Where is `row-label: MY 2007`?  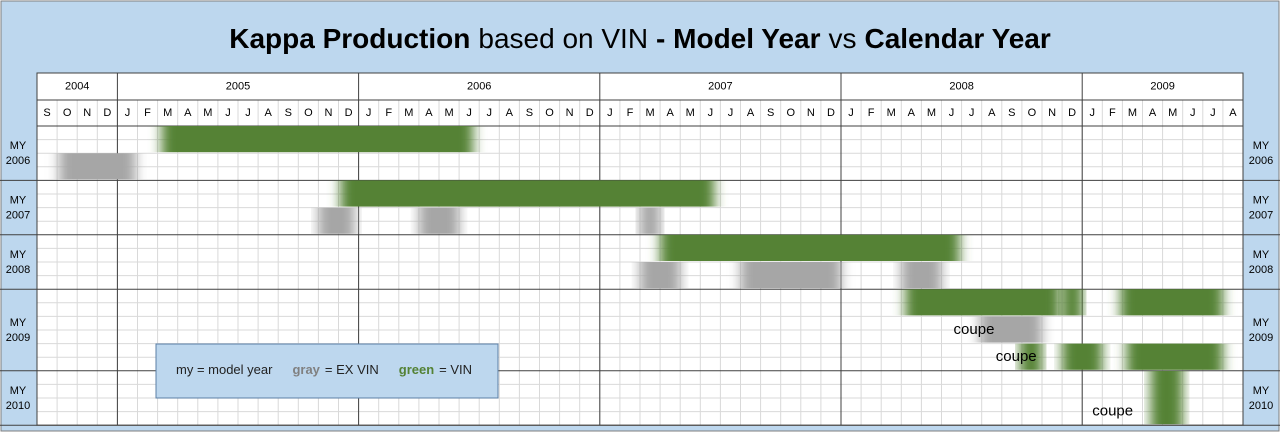 row-label: MY 2007 is located at coordinates (1261, 208).